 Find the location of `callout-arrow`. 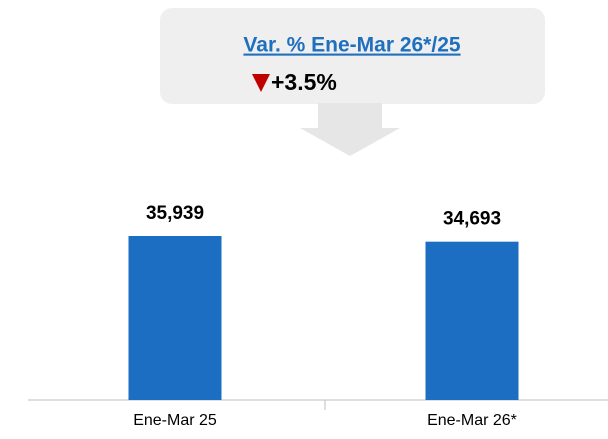

callout-arrow is located at coordinates (350, 129).